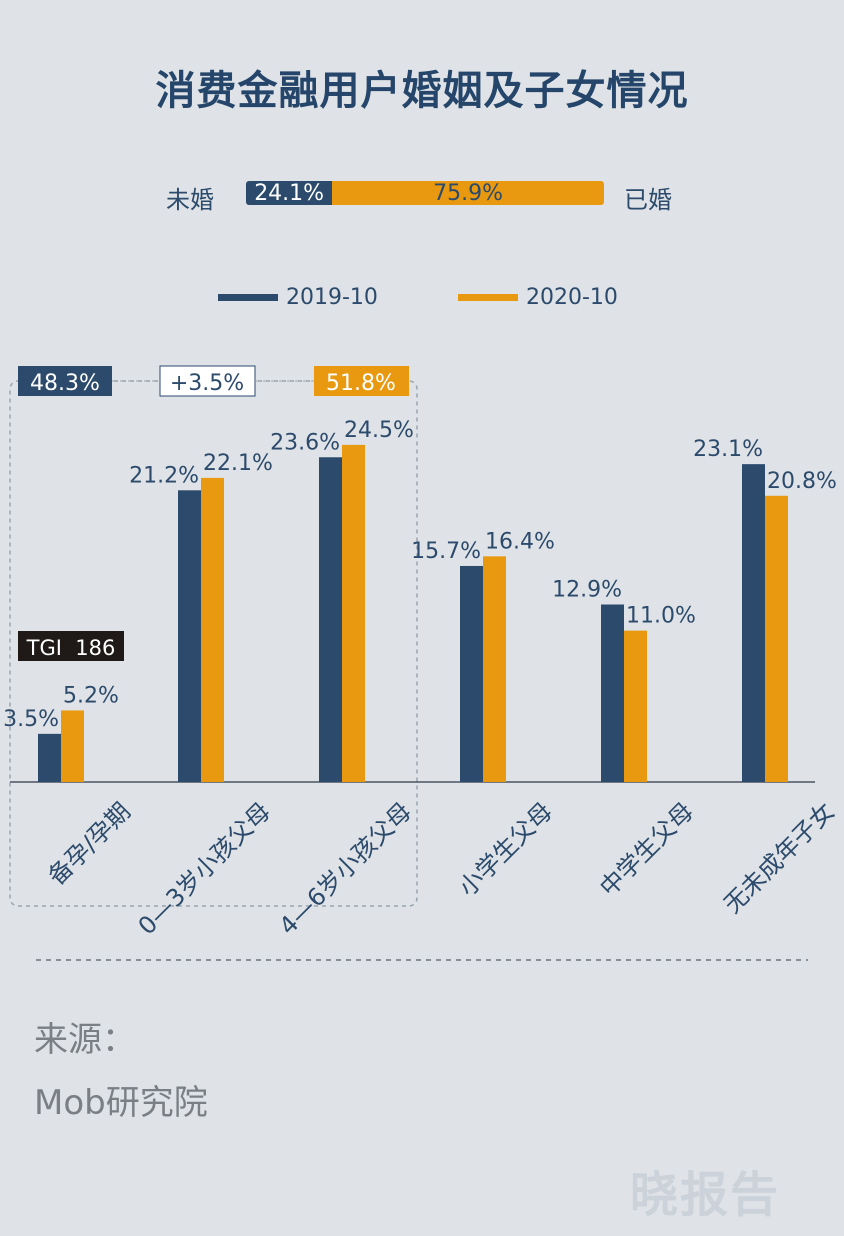 This screenshot has height=1236, width=844. What do you see at coordinates (661, 616) in the screenshot?
I see `data-label: 11.0%` at bounding box center [661, 616].